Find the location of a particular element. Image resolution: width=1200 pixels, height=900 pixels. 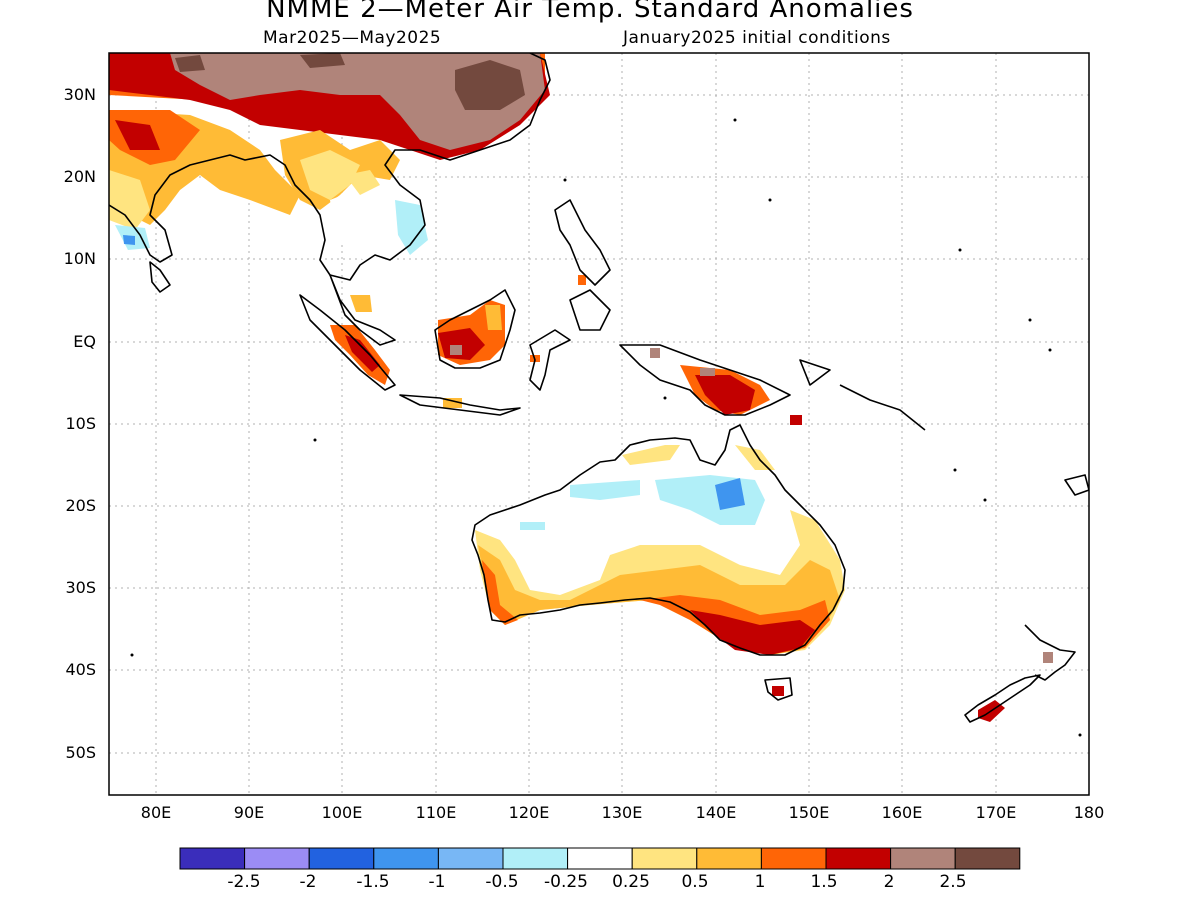

lon-label-170e: 170E is located at coordinates (996, 812).